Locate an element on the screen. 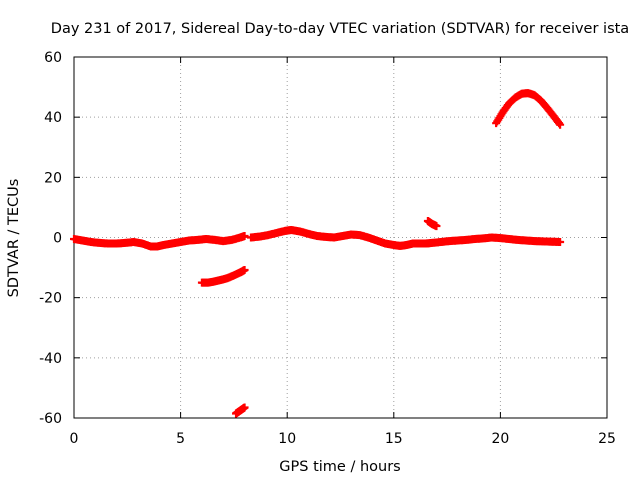  y-tick-label: 20 is located at coordinates (53, 178).